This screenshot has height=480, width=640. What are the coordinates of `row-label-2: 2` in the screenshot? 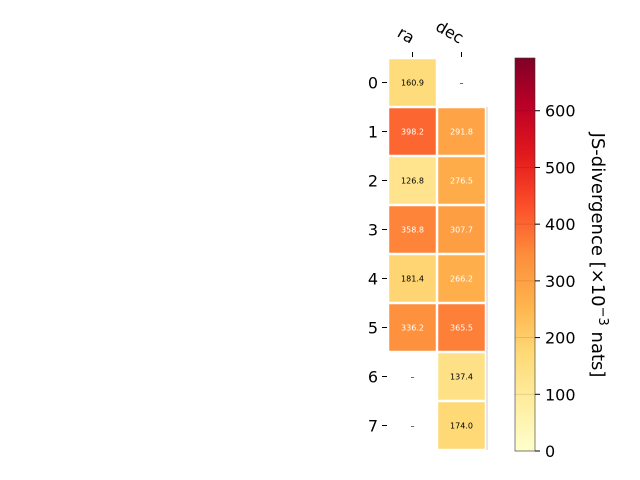 It's located at (373, 181).